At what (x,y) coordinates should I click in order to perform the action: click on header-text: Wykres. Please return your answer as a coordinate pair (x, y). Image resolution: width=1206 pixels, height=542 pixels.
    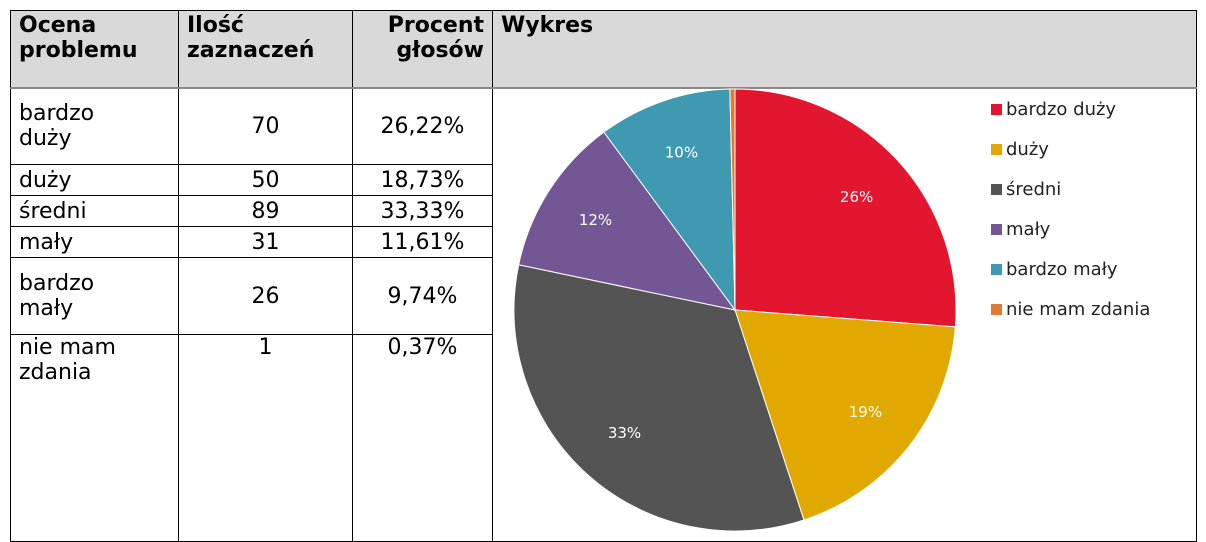
    Looking at the image, I should click on (547, 25).